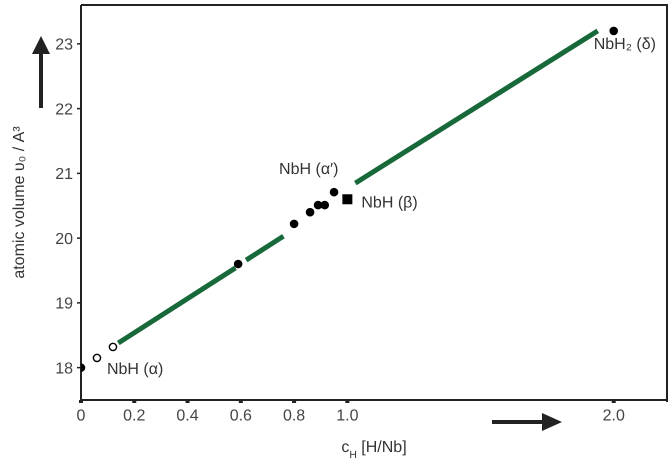 The image size is (671, 459). Describe the element at coordinates (308, 169) in the screenshot. I see `annotation: NbH (α′)` at that location.